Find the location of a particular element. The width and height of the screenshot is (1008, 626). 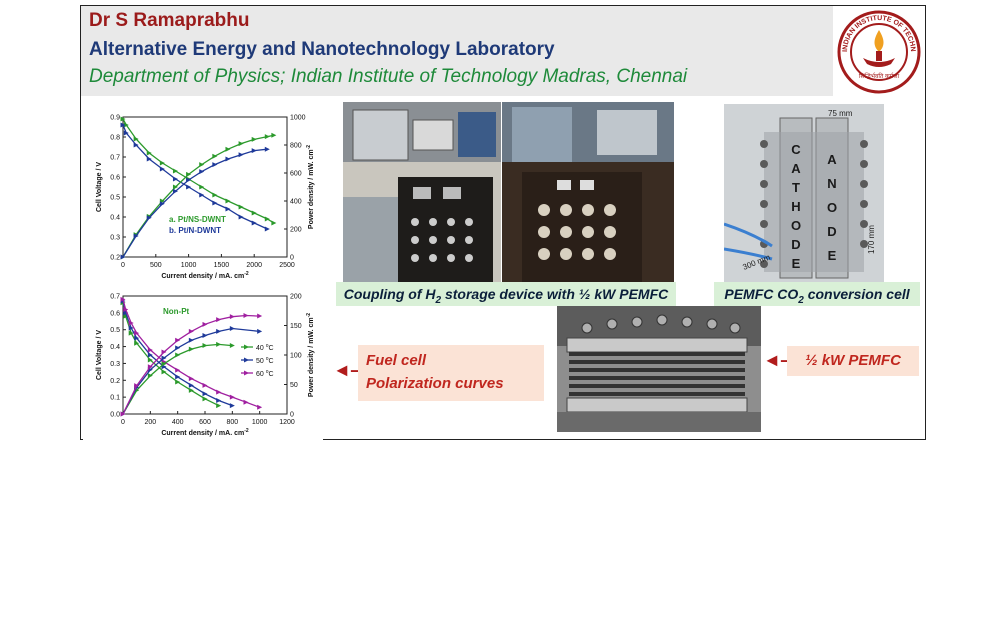

logo-motto: सिद्धिर्भवति कर्मजा is located at coordinates (879, 76).